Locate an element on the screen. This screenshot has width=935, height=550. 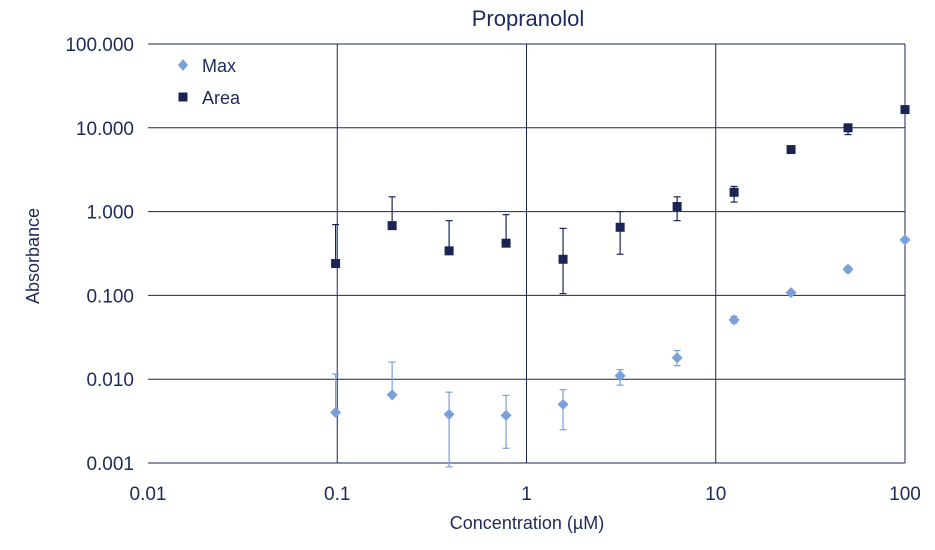
x-tick-label-4: 100 is located at coordinates (905, 494).